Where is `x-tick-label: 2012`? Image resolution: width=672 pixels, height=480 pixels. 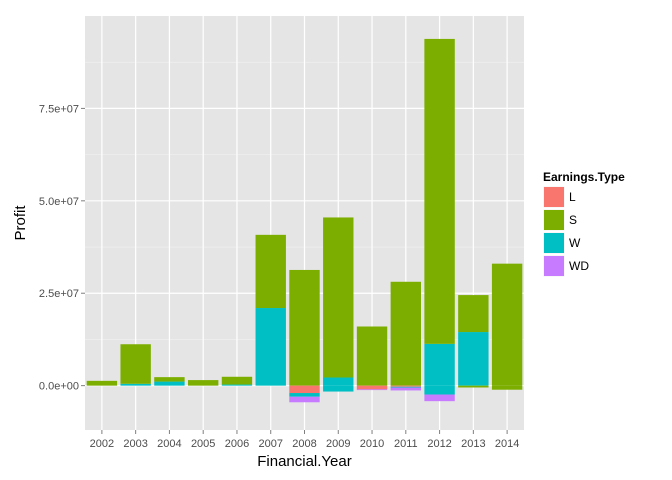 x-tick-label: 2012 is located at coordinates (439, 444).